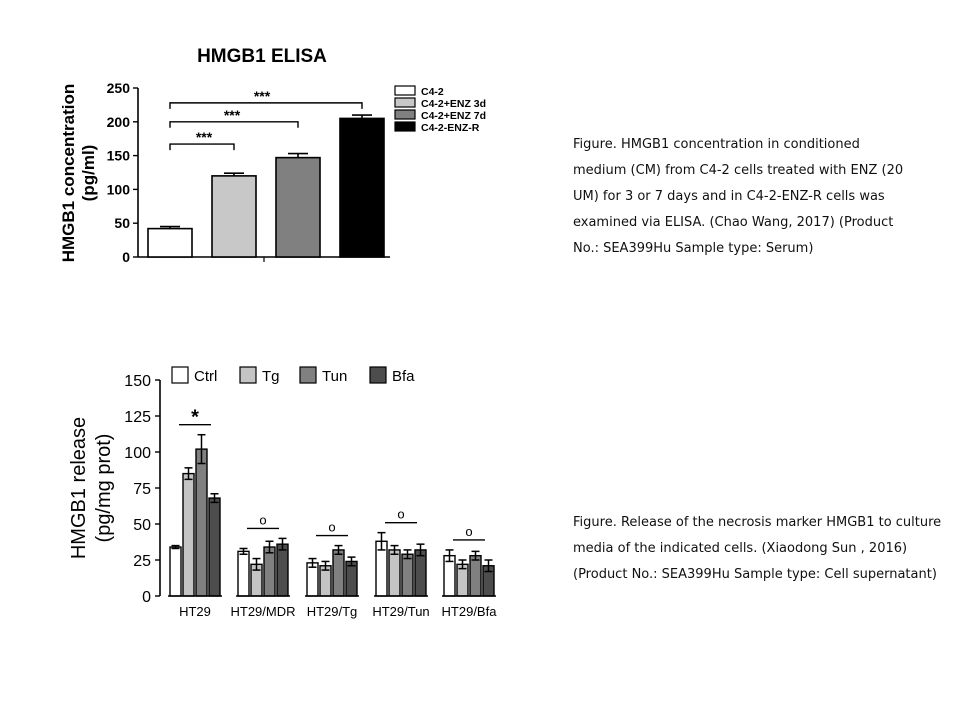 This screenshot has width=960, height=720. I want to click on annotation-label: *, so click(195, 418).